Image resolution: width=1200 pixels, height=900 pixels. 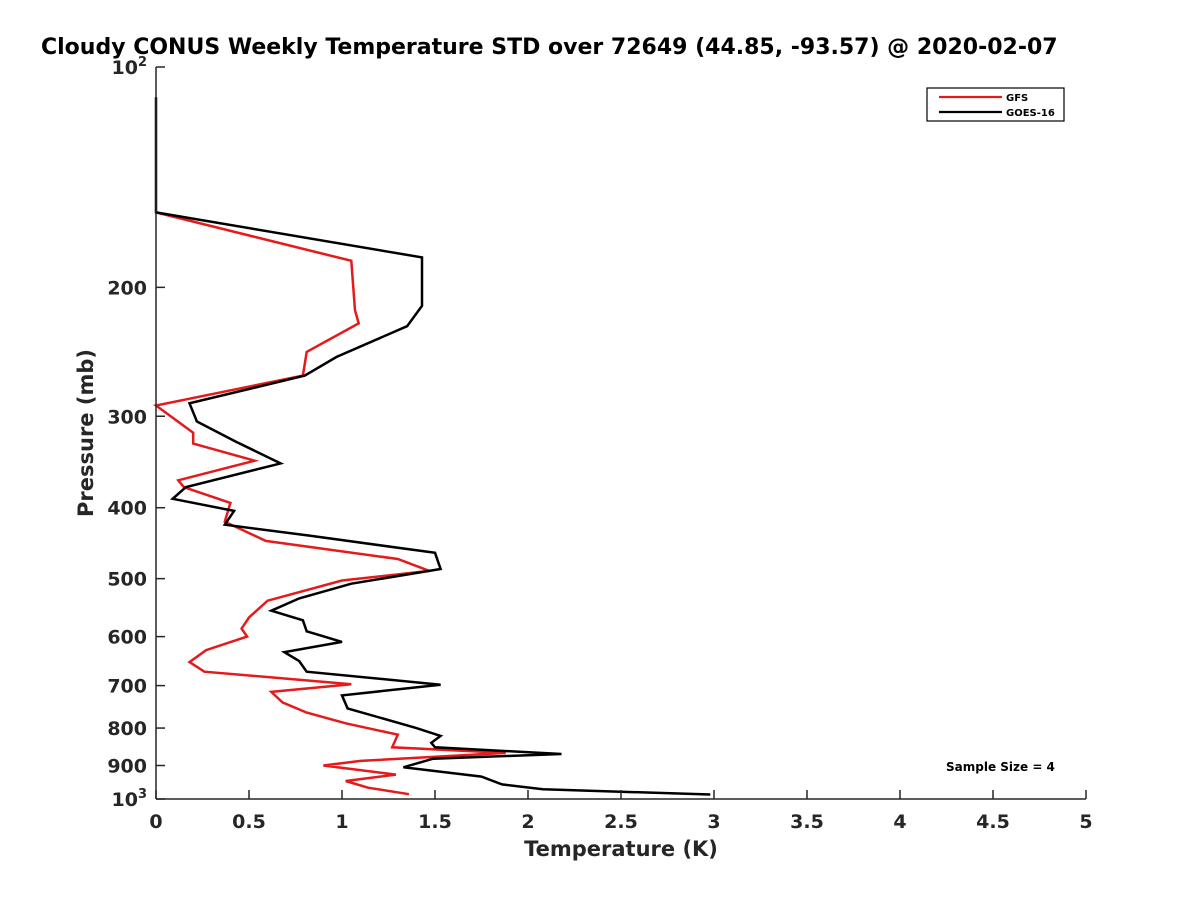 I want to click on y-tick-label: 200, so click(x=127, y=288).